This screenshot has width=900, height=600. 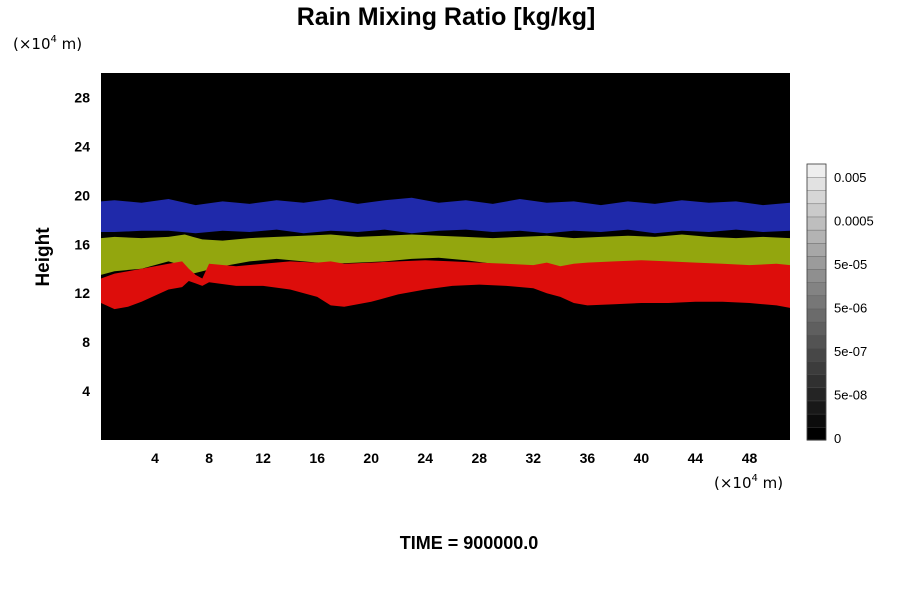 What do you see at coordinates (82, 98) in the screenshot?
I see `y-tick-label: 28` at bounding box center [82, 98].